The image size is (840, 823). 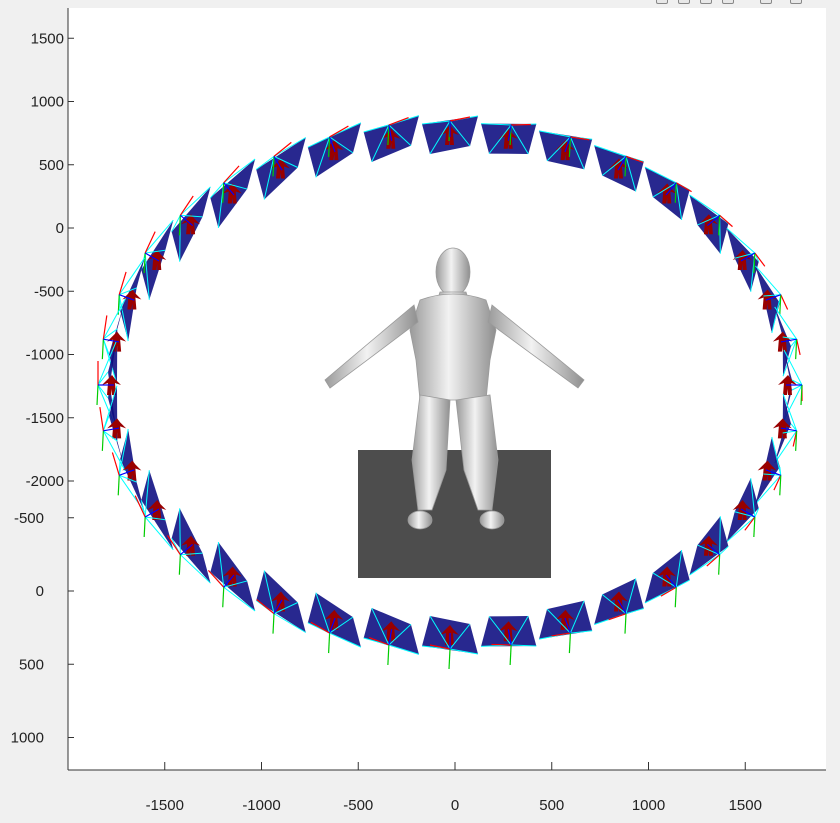 What do you see at coordinates (740, 2) in the screenshot?
I see `figure-toolbar` at bounding box center [740, 2].